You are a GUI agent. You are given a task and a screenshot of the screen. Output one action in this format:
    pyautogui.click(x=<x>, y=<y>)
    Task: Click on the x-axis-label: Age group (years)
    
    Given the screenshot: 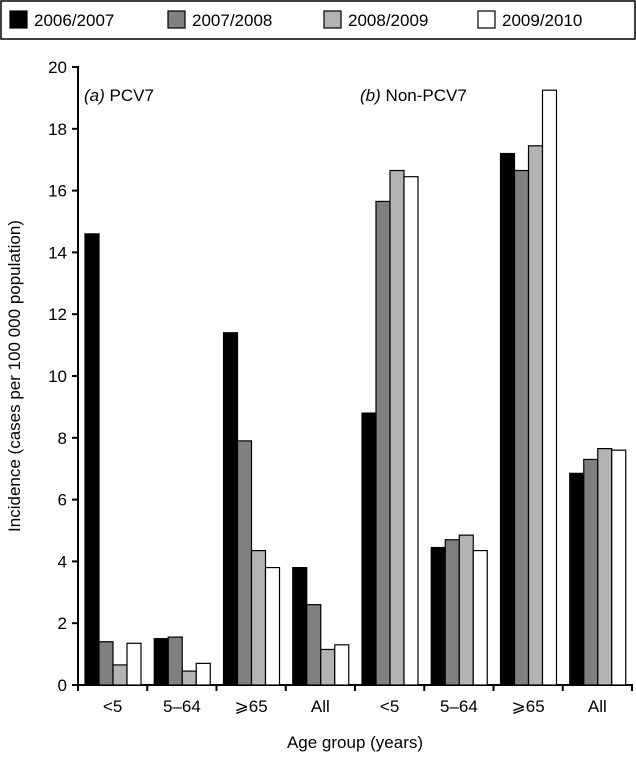 What is the action you would take?
    pyautogui.click(x=355, y=742)
    